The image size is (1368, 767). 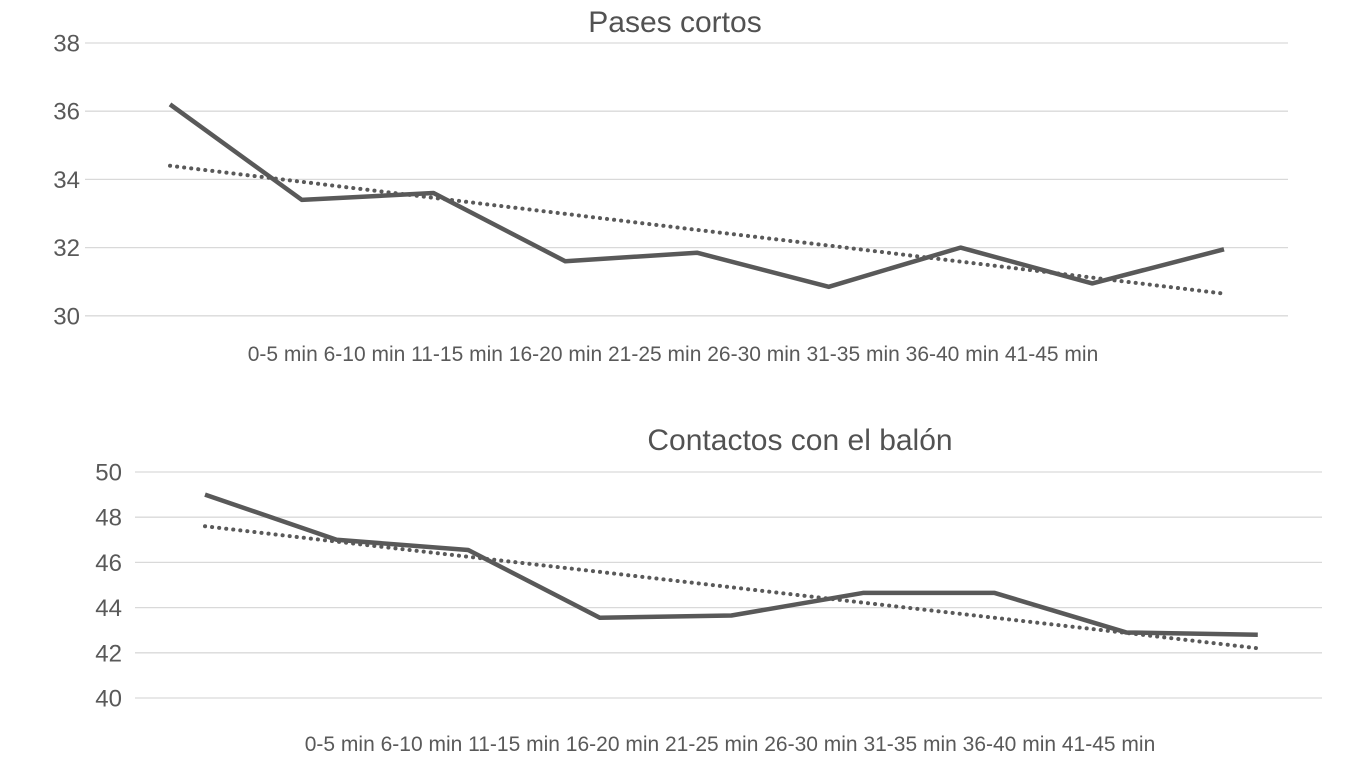 I want to click on y-tick-label: 48, so click(x=108, y=518).